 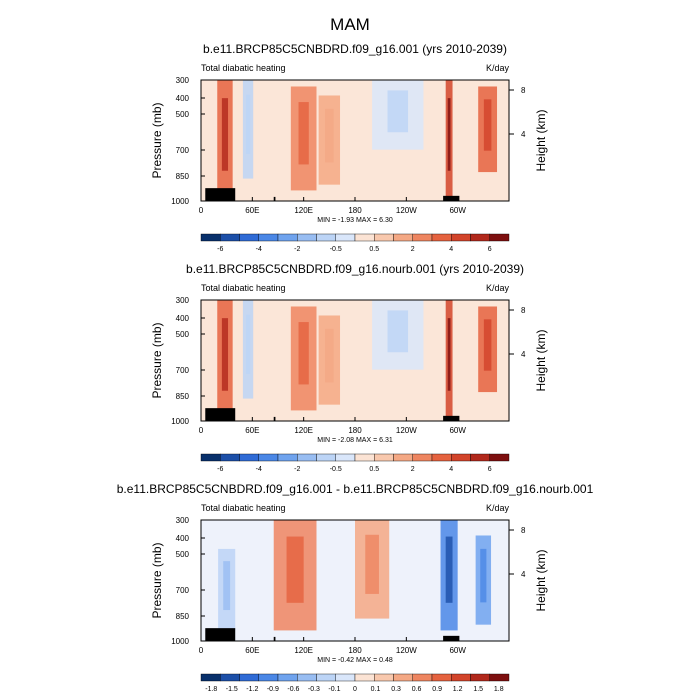 I want to click on colorbar-label: 0.9, so click(x=437, y=689).